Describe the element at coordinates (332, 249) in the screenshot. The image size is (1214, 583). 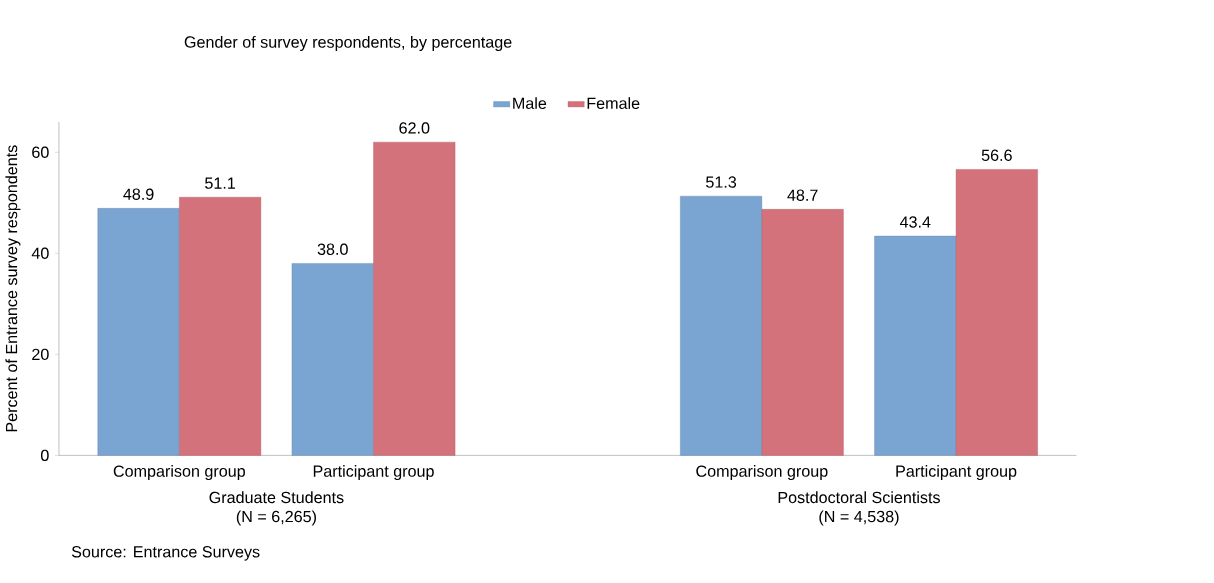
I see `data-label: 38.0` at that location.